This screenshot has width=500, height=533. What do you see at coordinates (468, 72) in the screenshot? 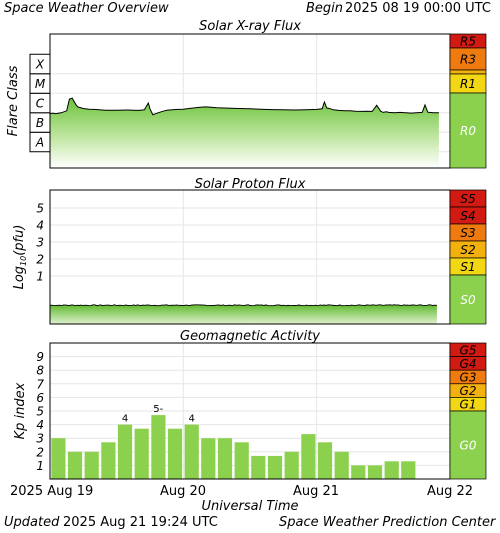
I see `scale-r2` at bounding box center [468, 72].